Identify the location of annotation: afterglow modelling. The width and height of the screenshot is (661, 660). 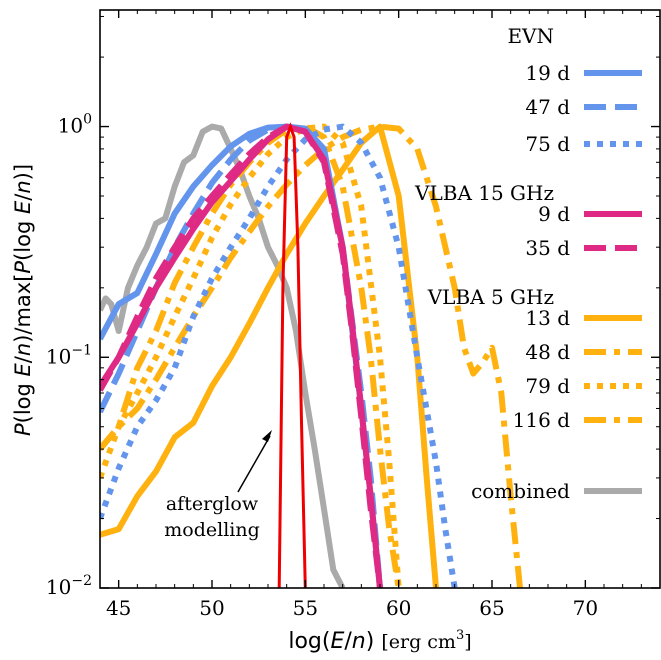
(218, 485).